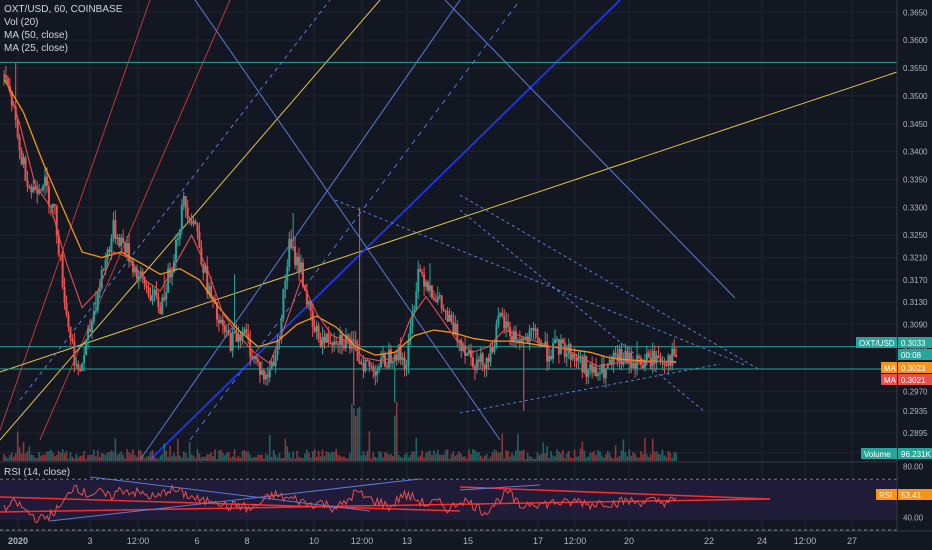  What do you see at coordinates (196, 541) in the screenshot?
I see `time-tick-label: 6` at bounding box center [196, 541].